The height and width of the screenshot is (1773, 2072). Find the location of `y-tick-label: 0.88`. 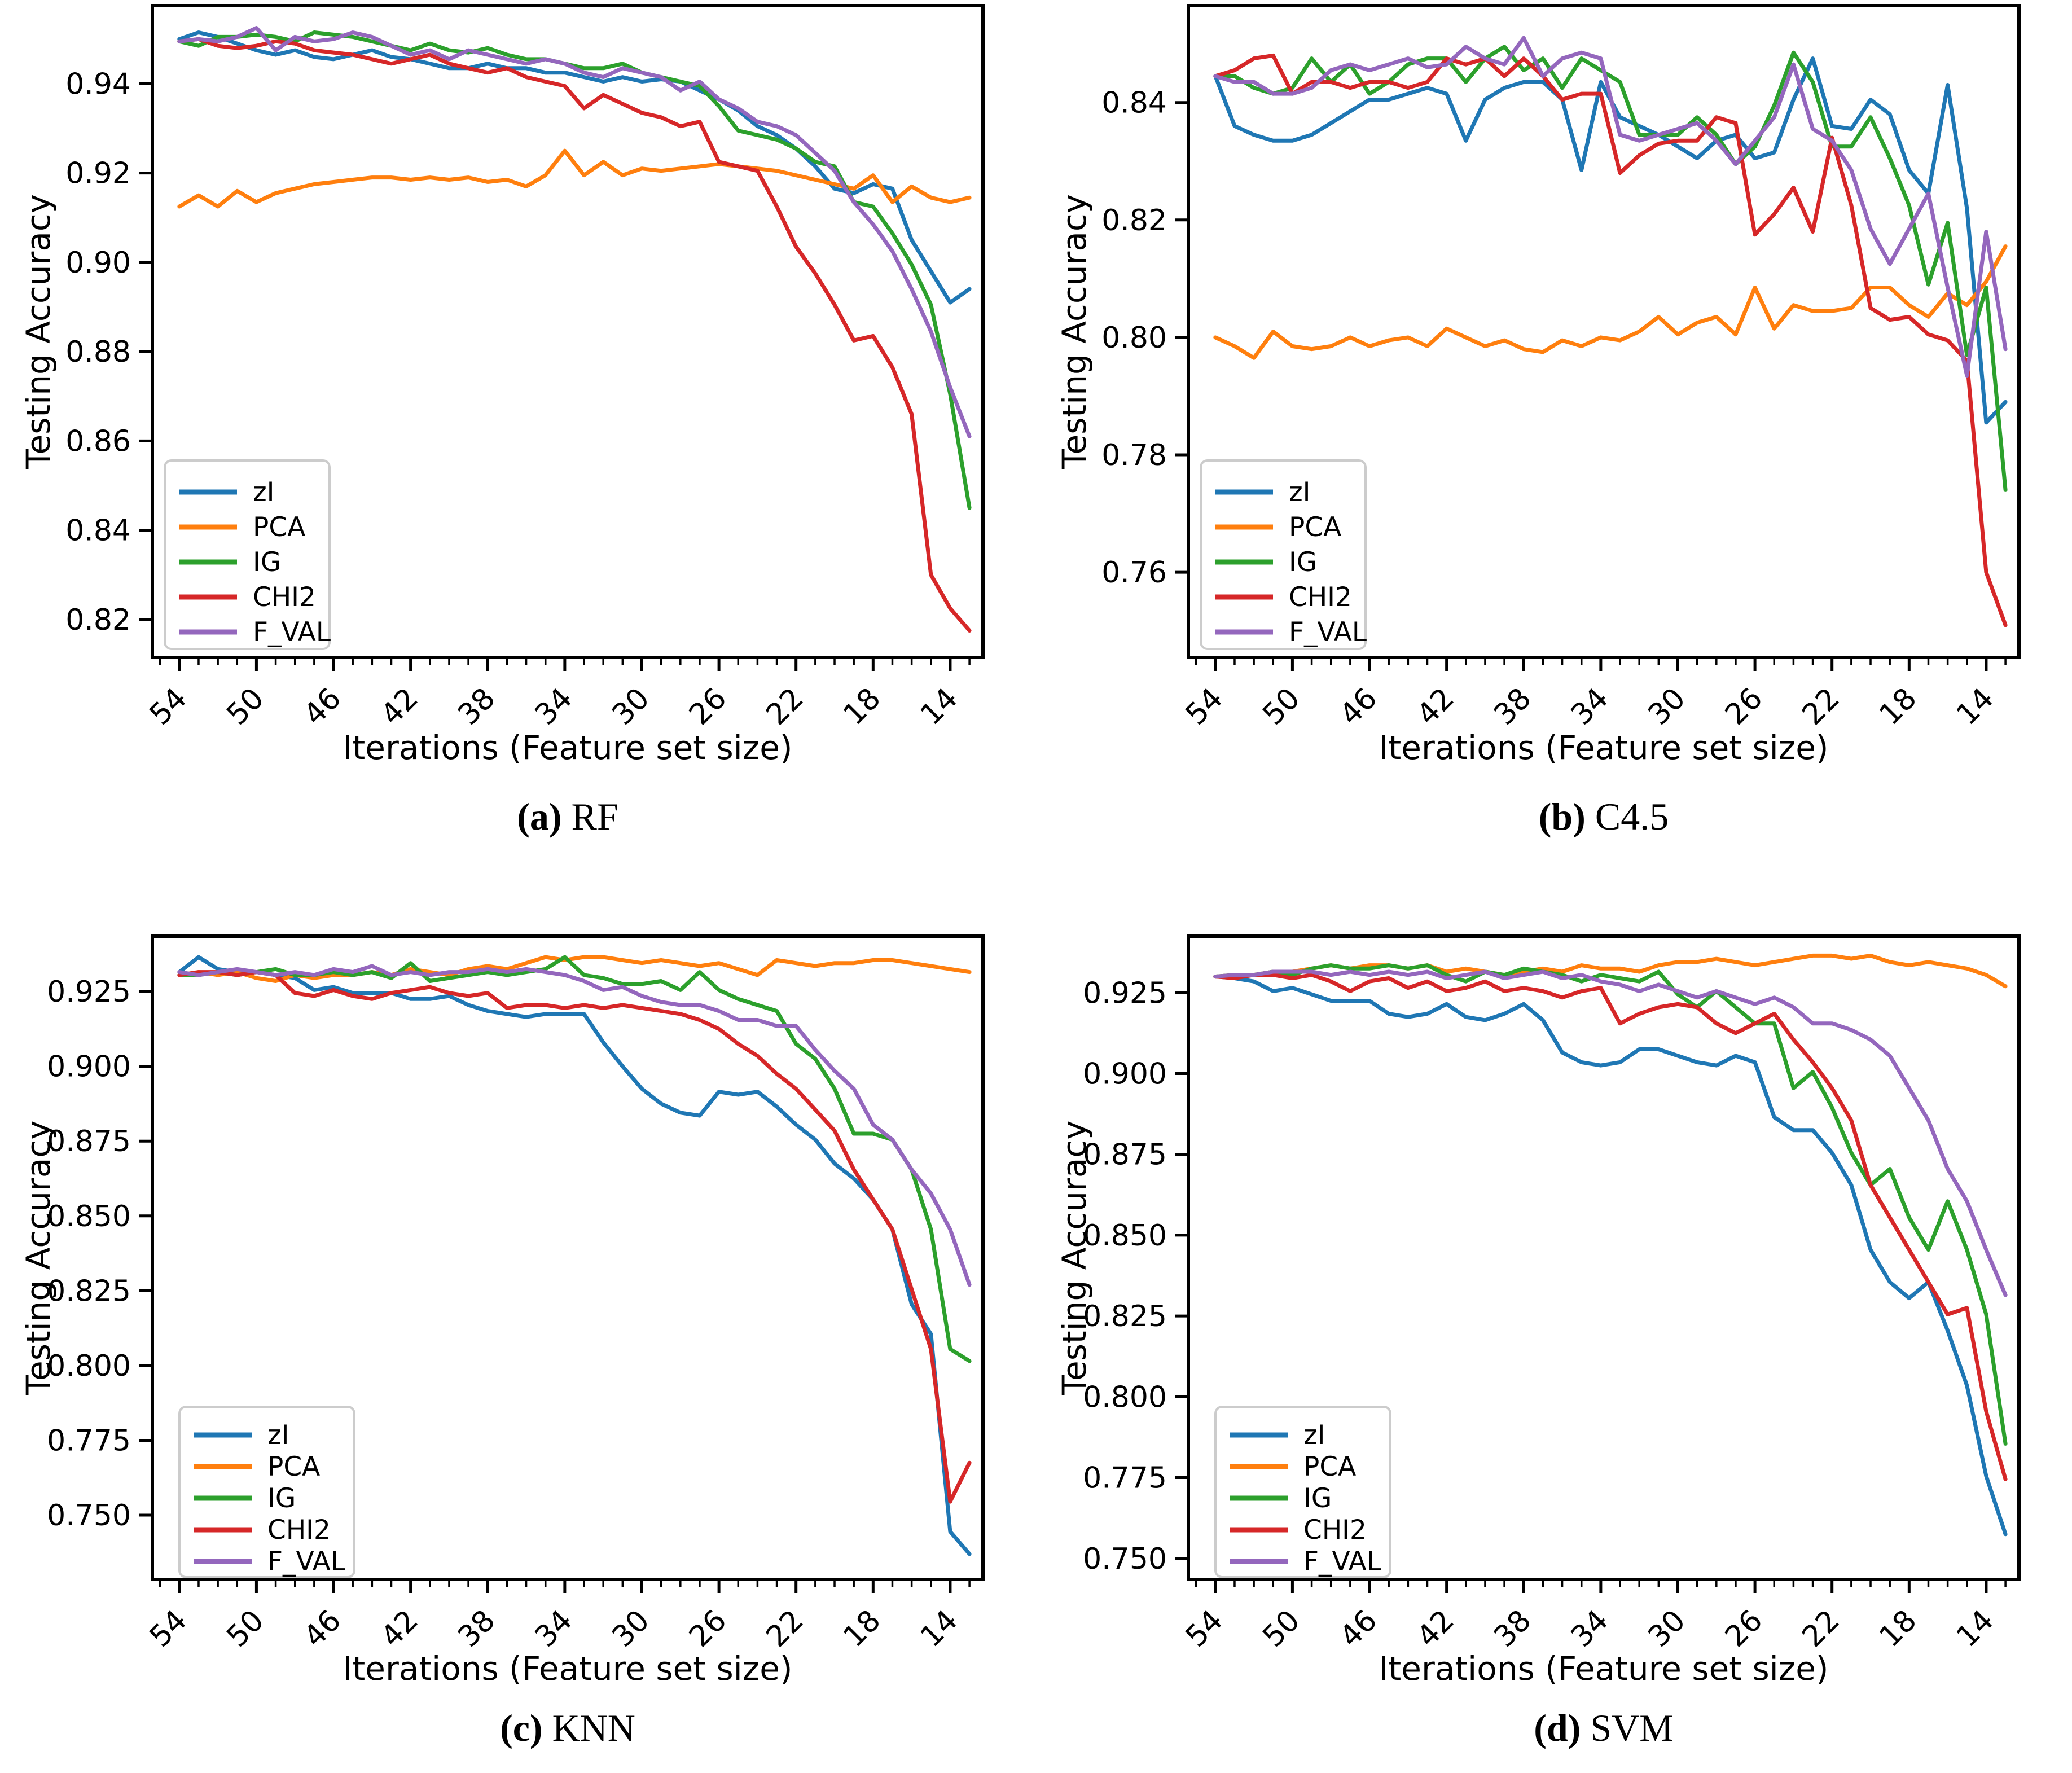

y-tick-label: 0.88 is located at coordinates (98, 352).